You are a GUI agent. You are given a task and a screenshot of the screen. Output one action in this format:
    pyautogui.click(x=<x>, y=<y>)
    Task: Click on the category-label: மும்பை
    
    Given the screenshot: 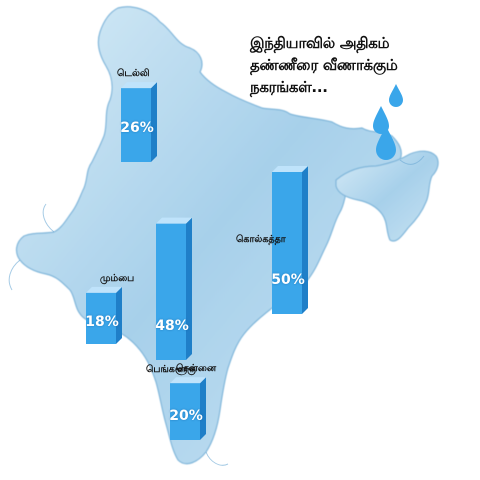 What is the action you would take?
    pyautogui.click(x=117, y=278)
    